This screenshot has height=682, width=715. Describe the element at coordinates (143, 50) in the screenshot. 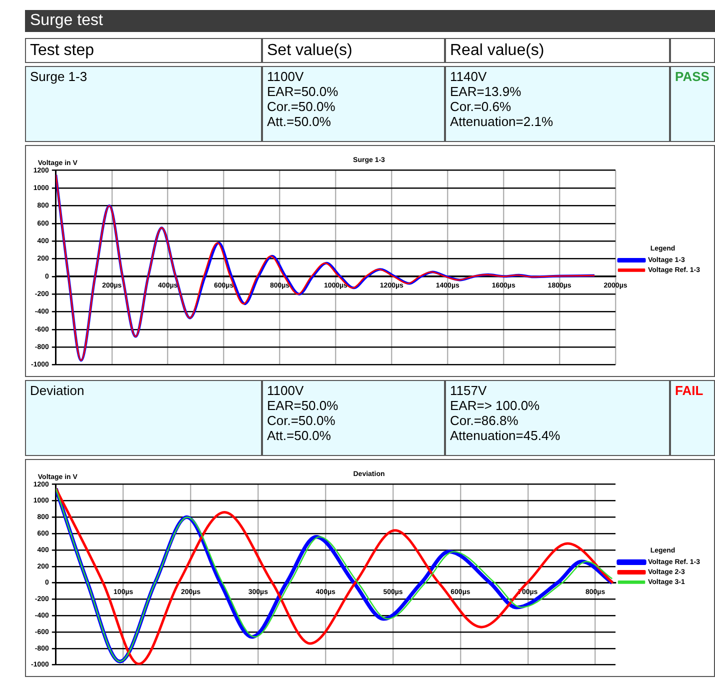

I see `category-label: Test step` at that location.